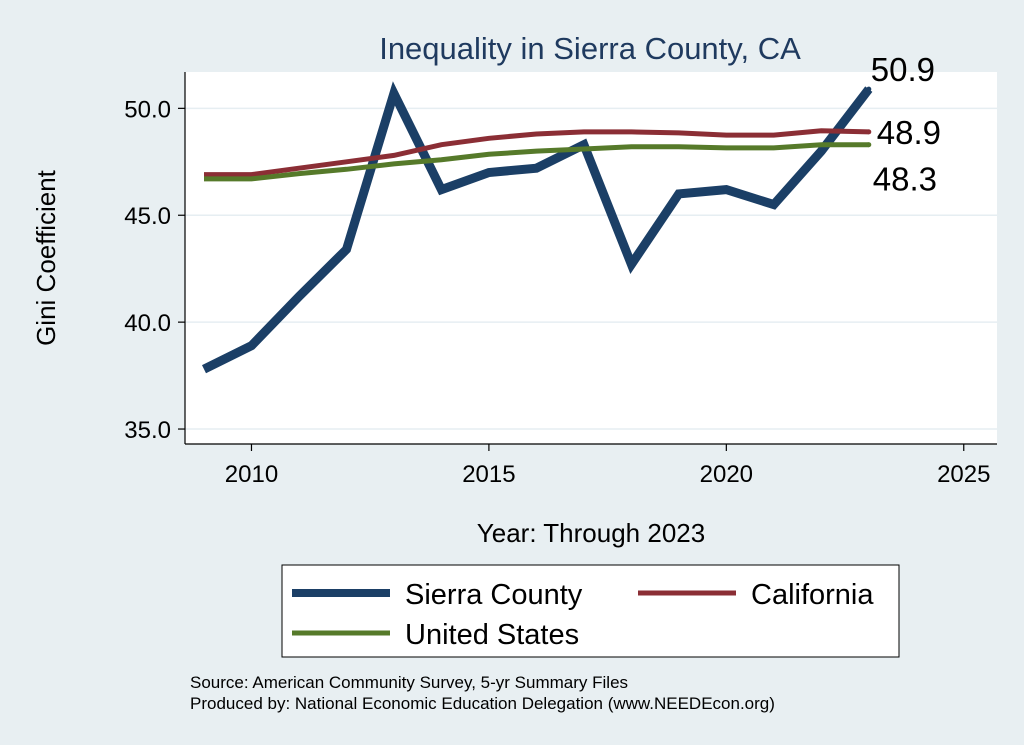 This screenshot has width=1024, height=745. Describe the element at coordinates (869, 89) in the screenshot. I see `end-point-sierra-county` at that location.